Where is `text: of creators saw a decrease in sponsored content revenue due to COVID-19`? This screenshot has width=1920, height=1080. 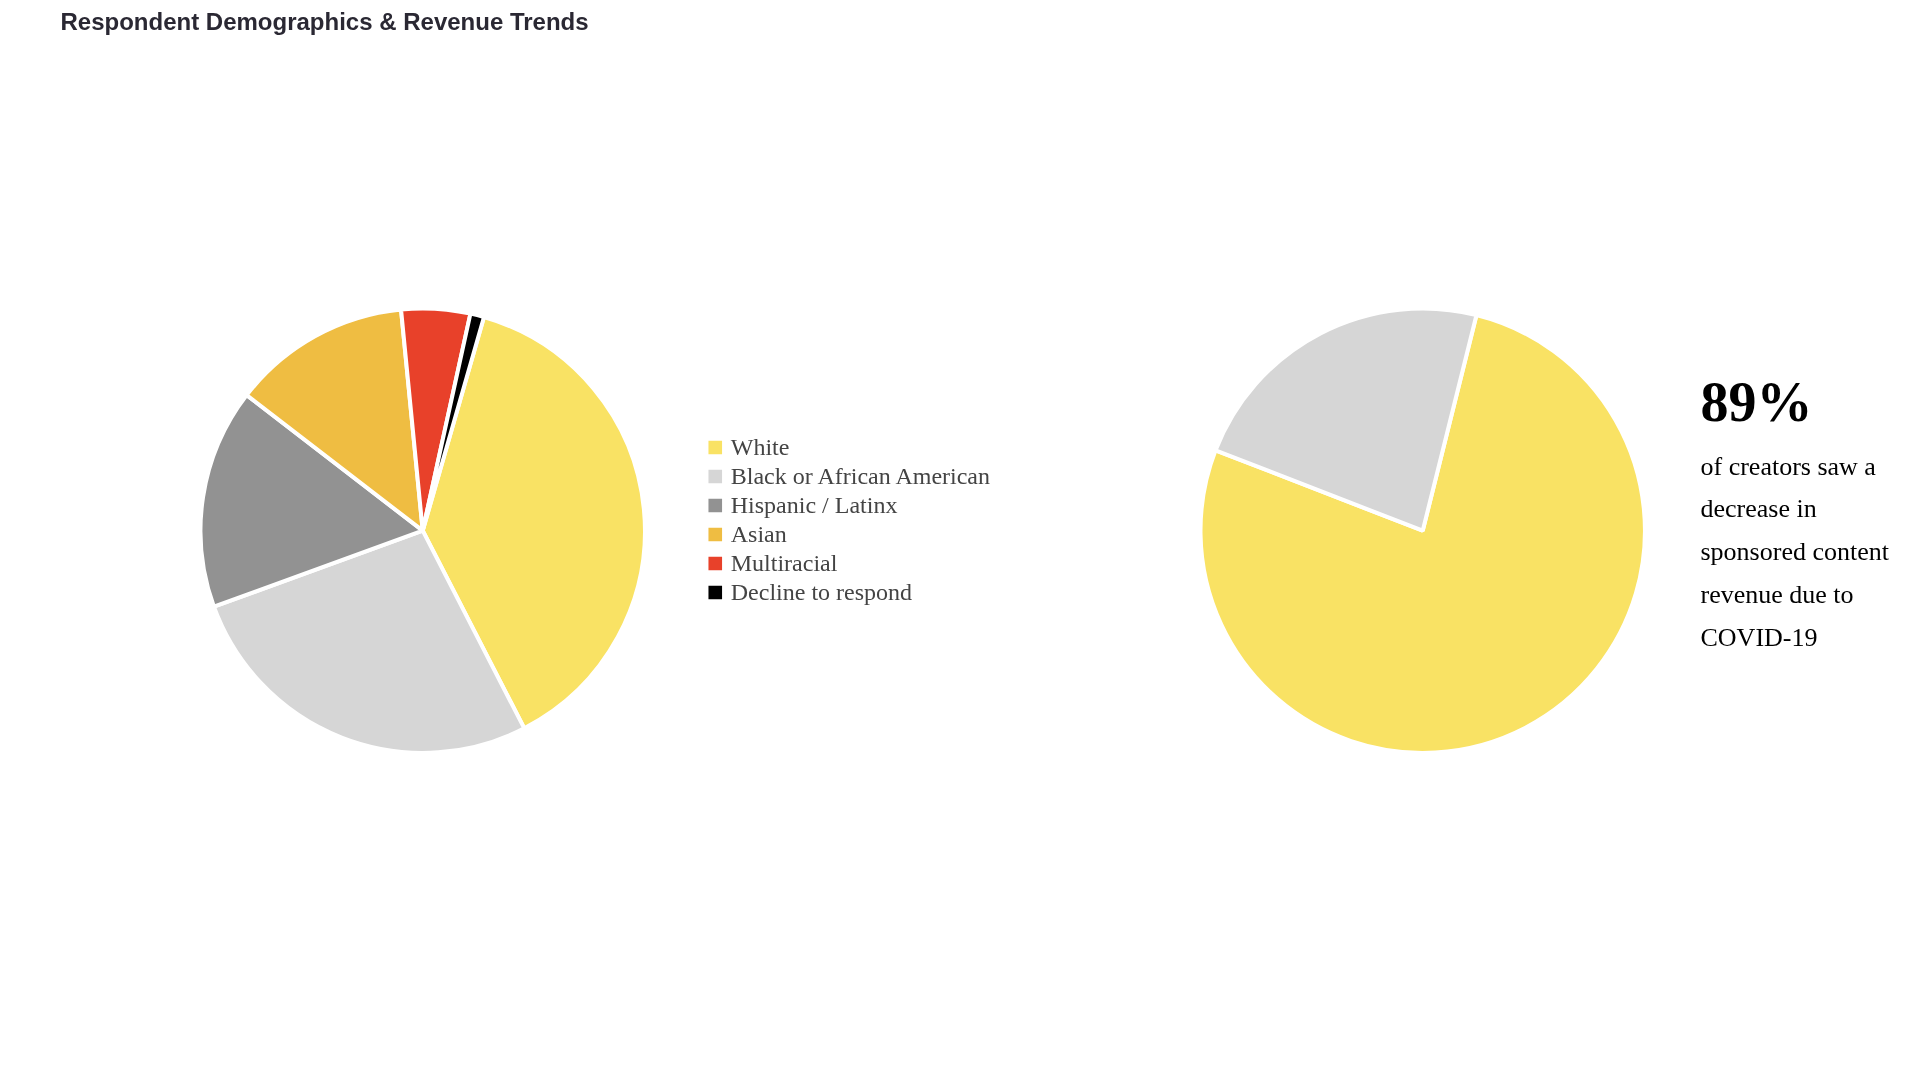 text: of creators saw a decrease in sponsored content revenue due to COVID-19 is located at coordinates (1795, 551).